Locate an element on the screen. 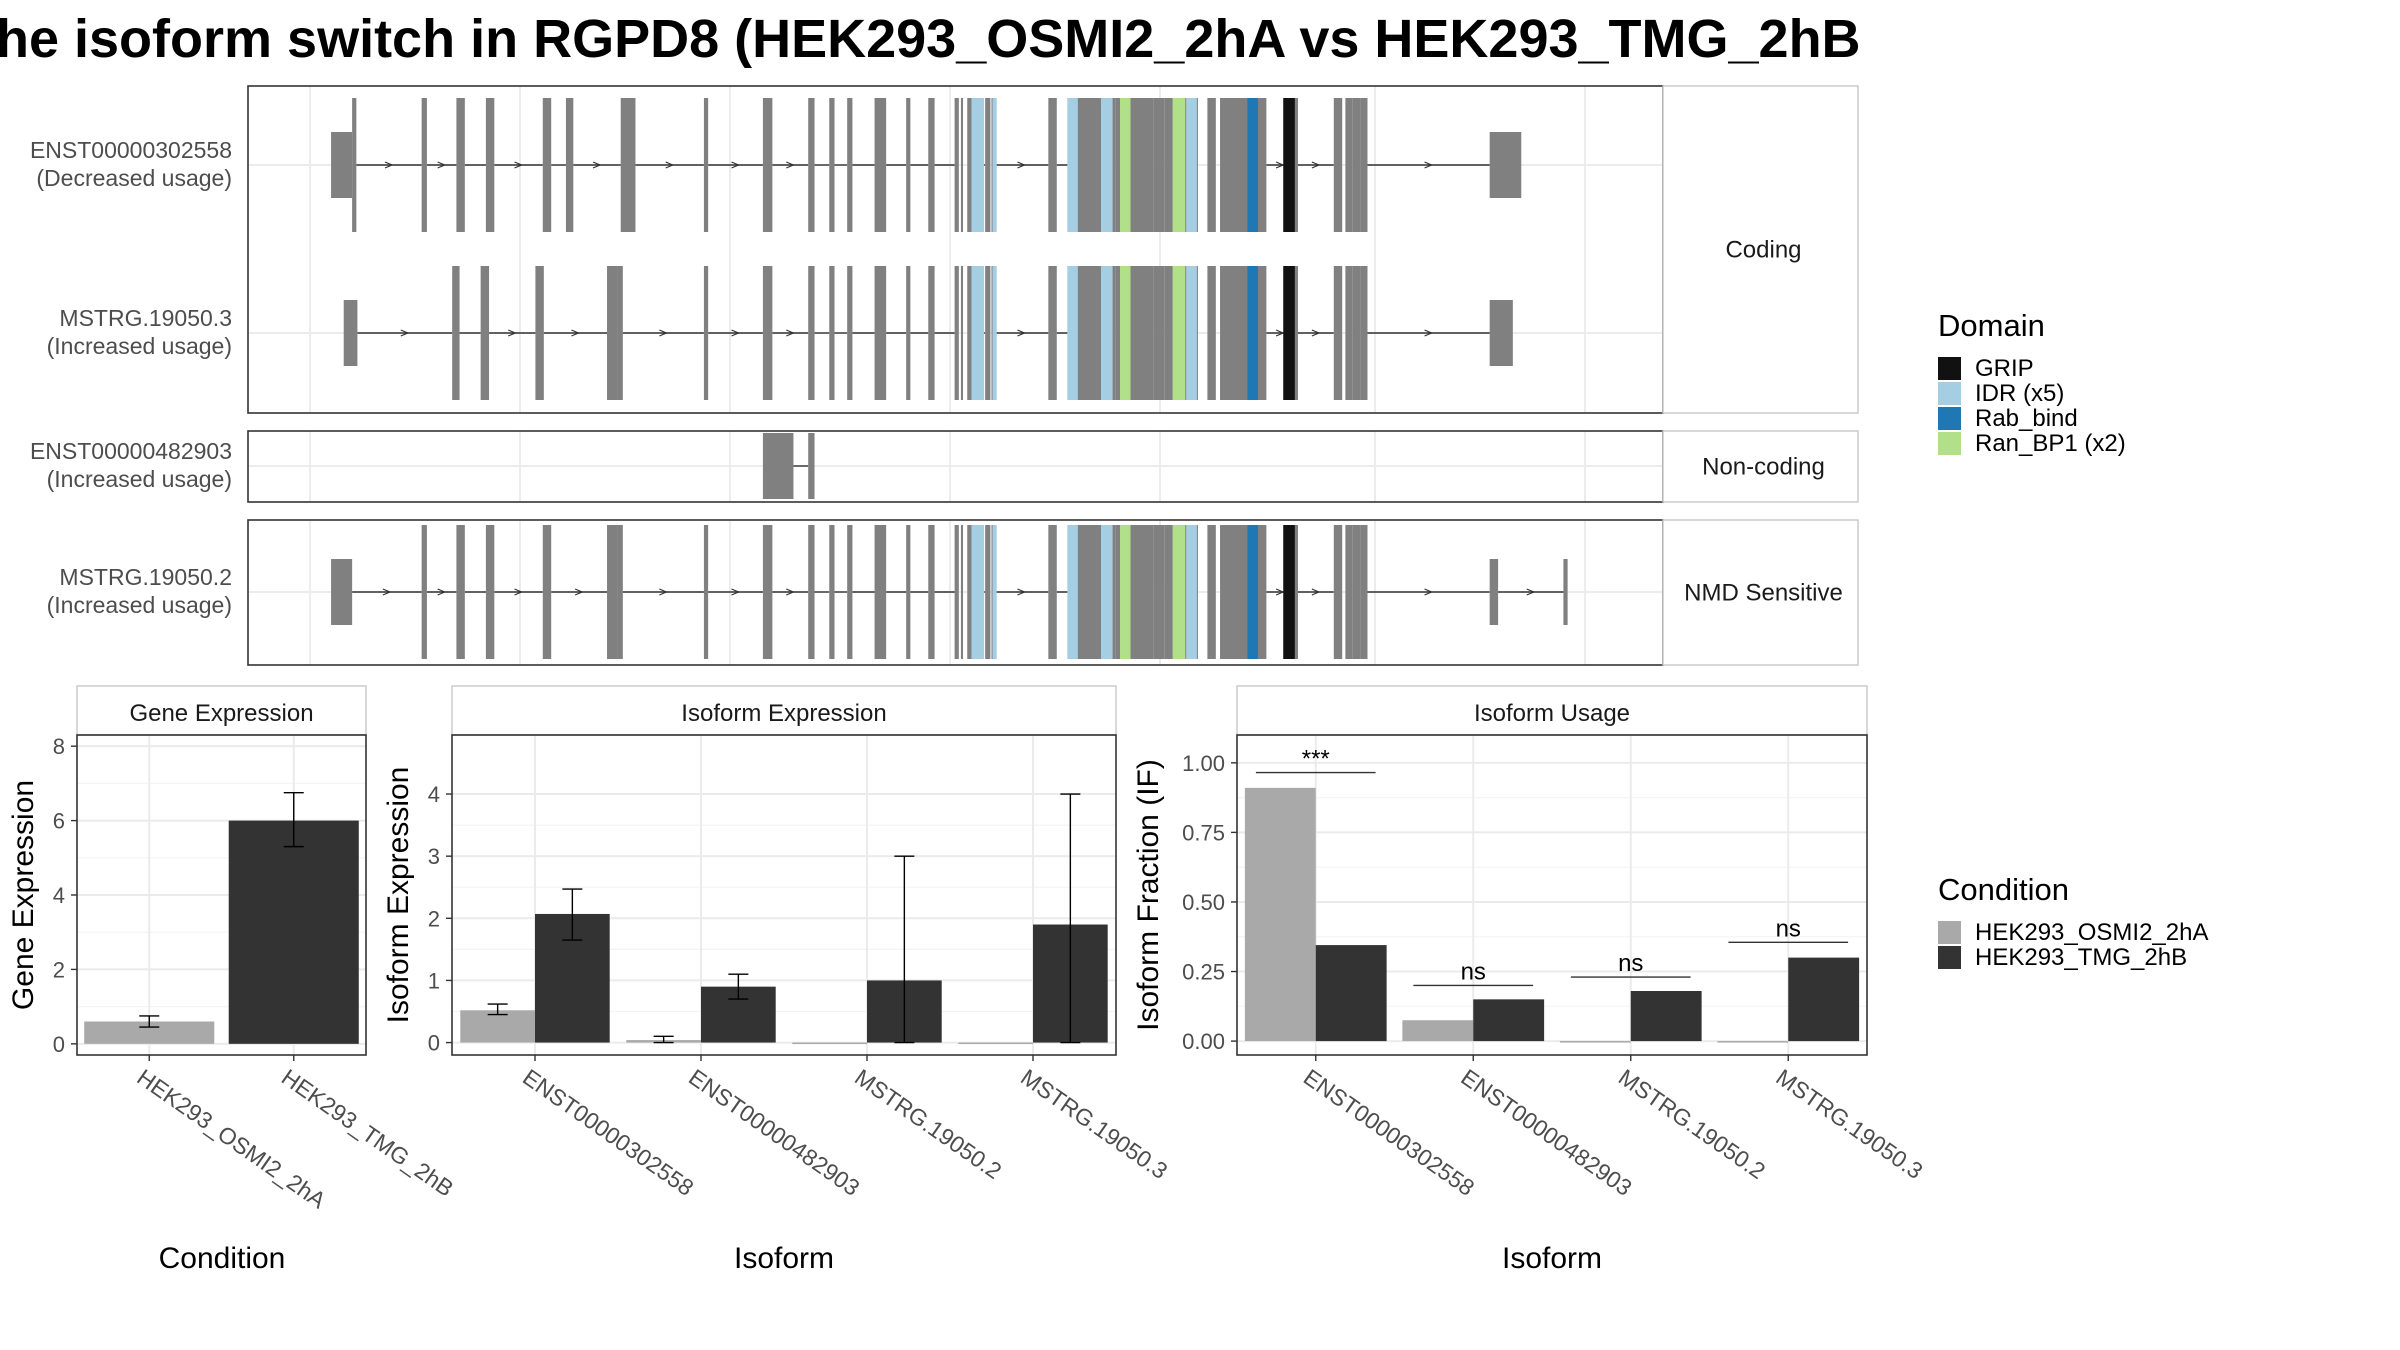 This screenshot has width=2400, height=1350. transcript-MSTRG.19050.2 is located at coordinates (949, 592).